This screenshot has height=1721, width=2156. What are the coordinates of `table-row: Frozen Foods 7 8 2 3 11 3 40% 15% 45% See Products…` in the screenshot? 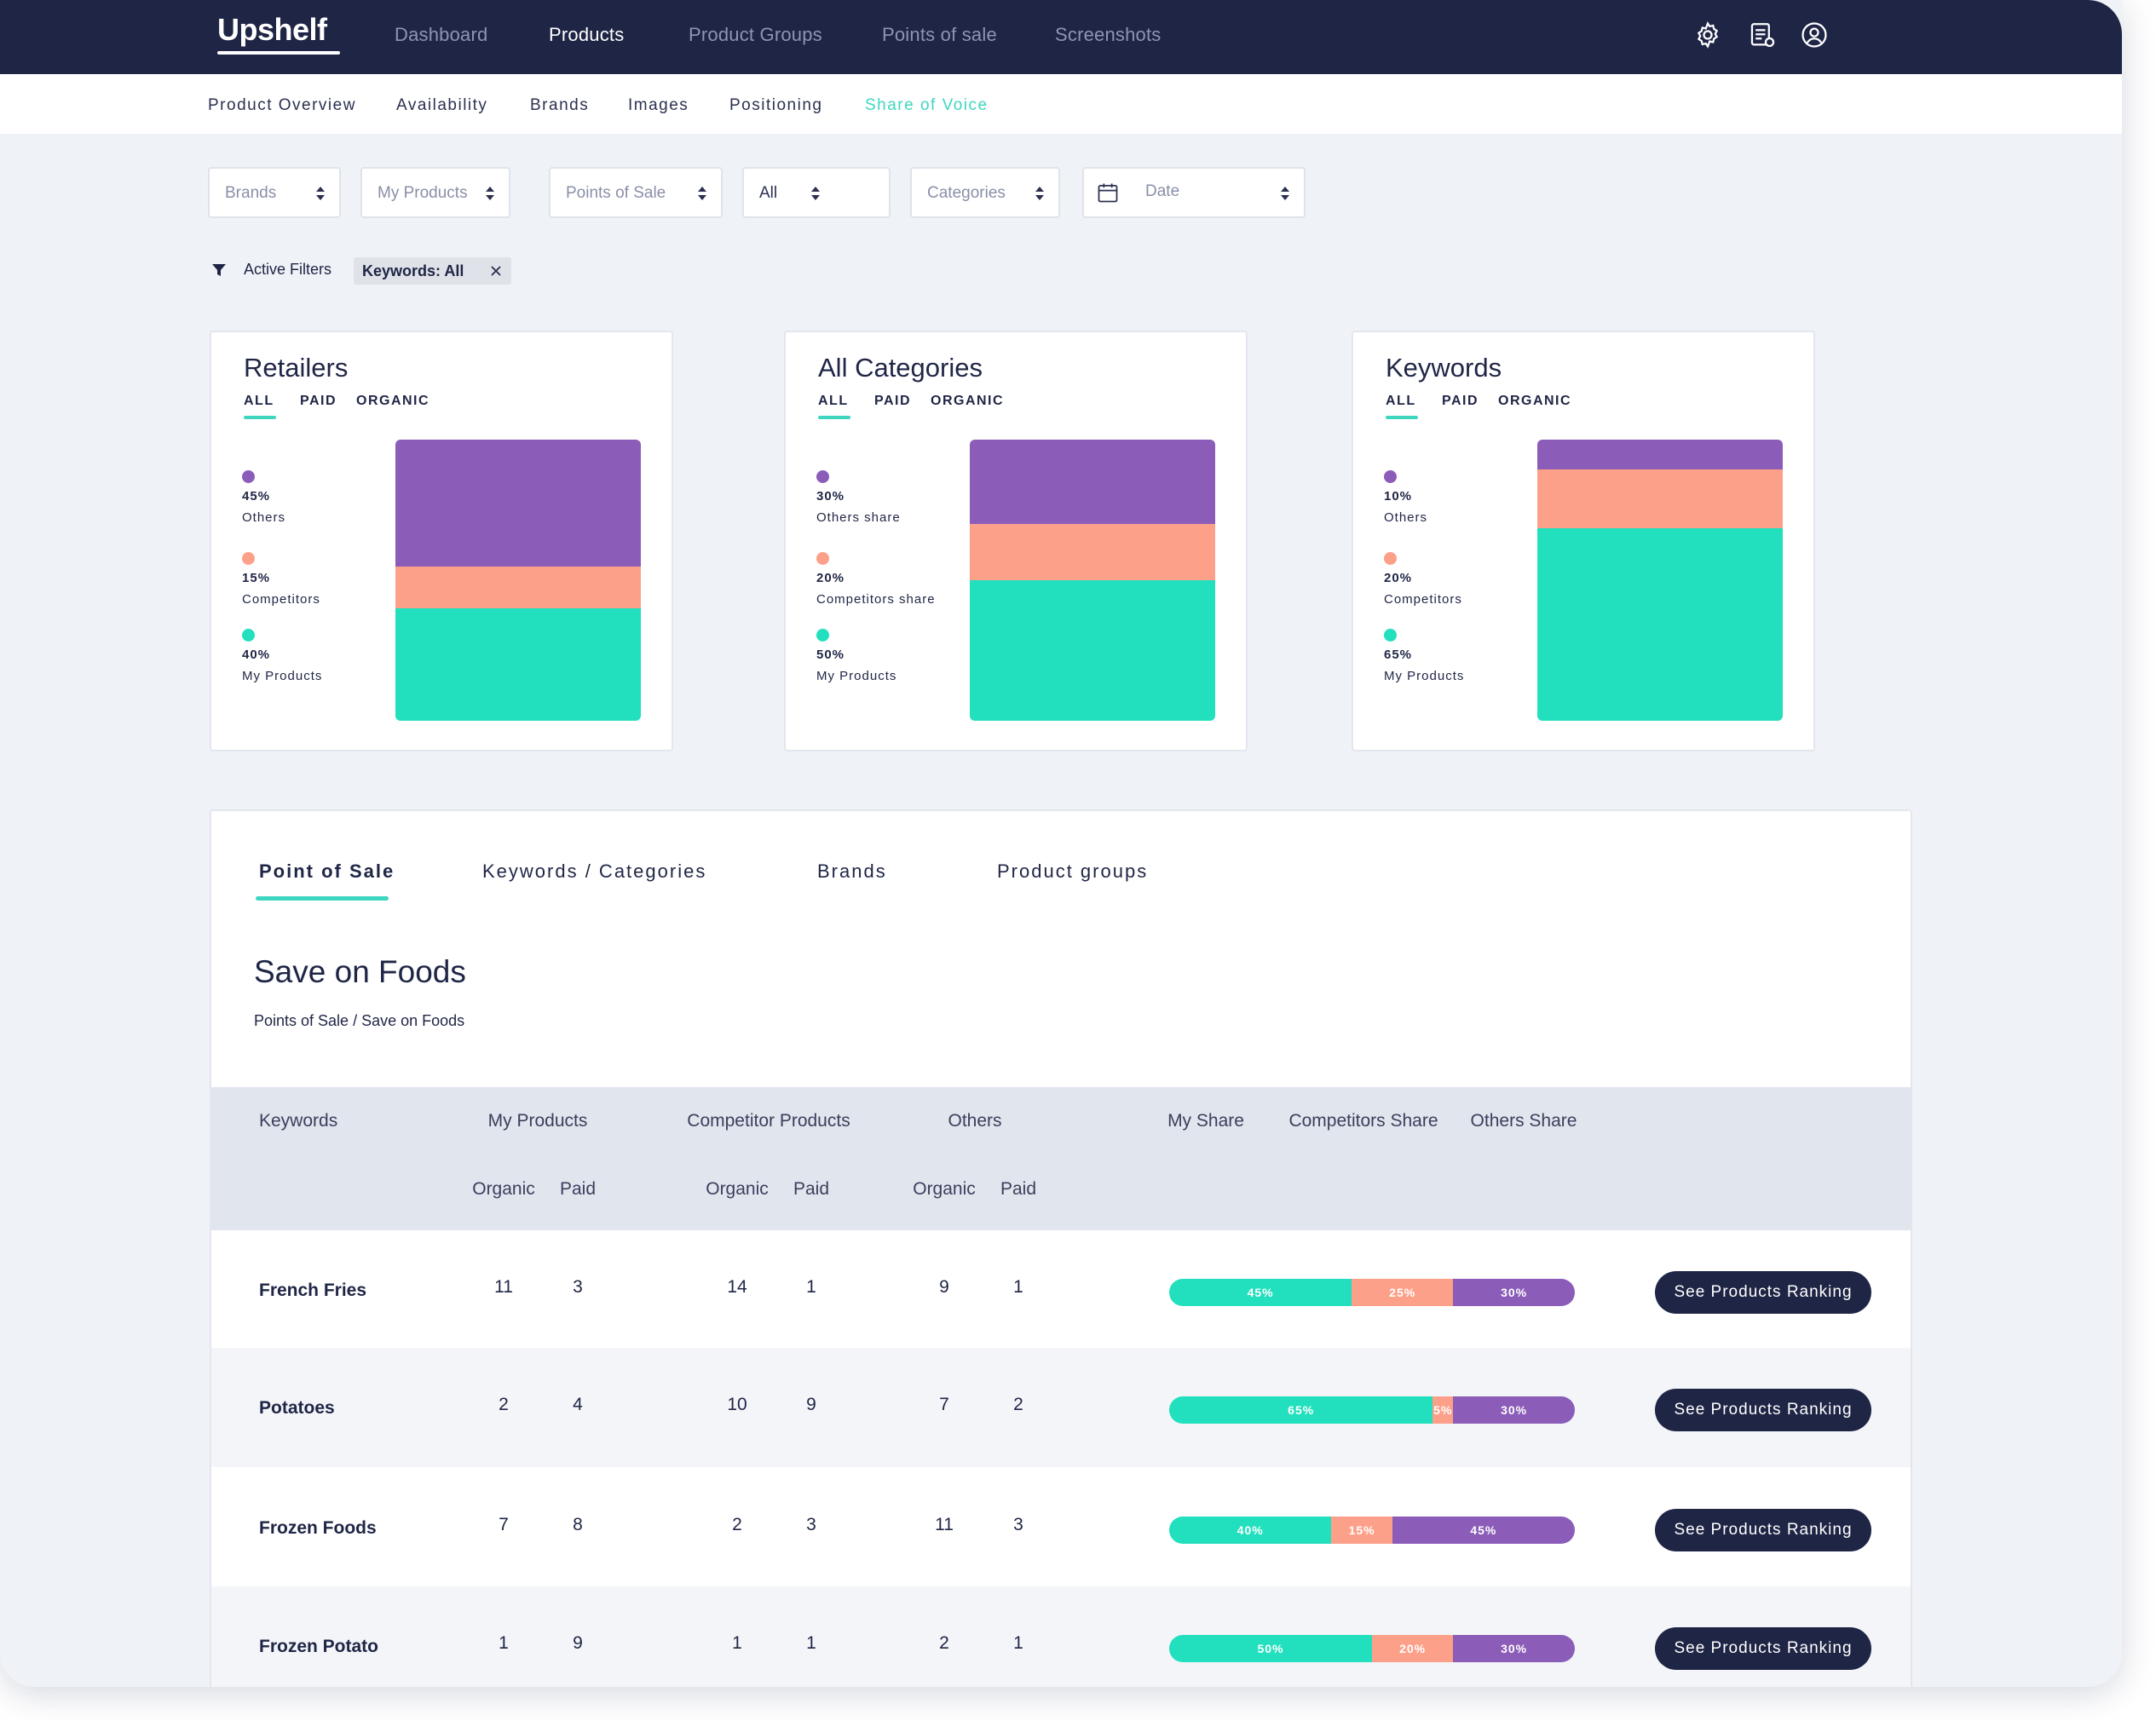 It's located at (1061, 1527).